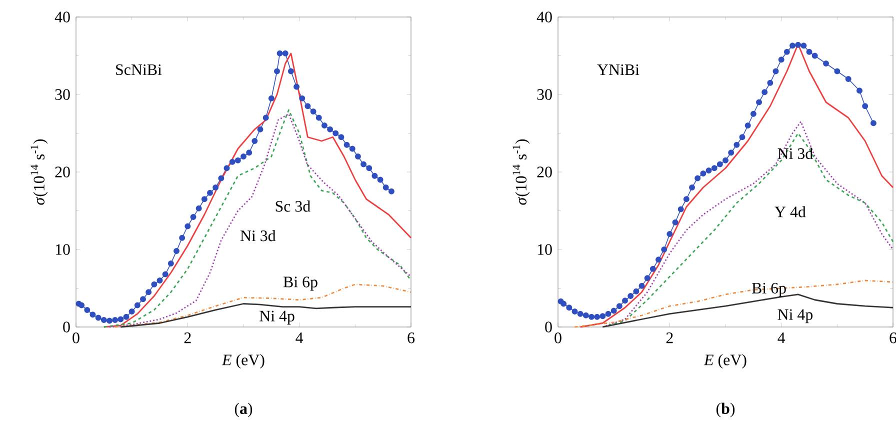 This screenshot has height=423, width=896. I want to click on x-tick-label: 0, so click(558, 338).